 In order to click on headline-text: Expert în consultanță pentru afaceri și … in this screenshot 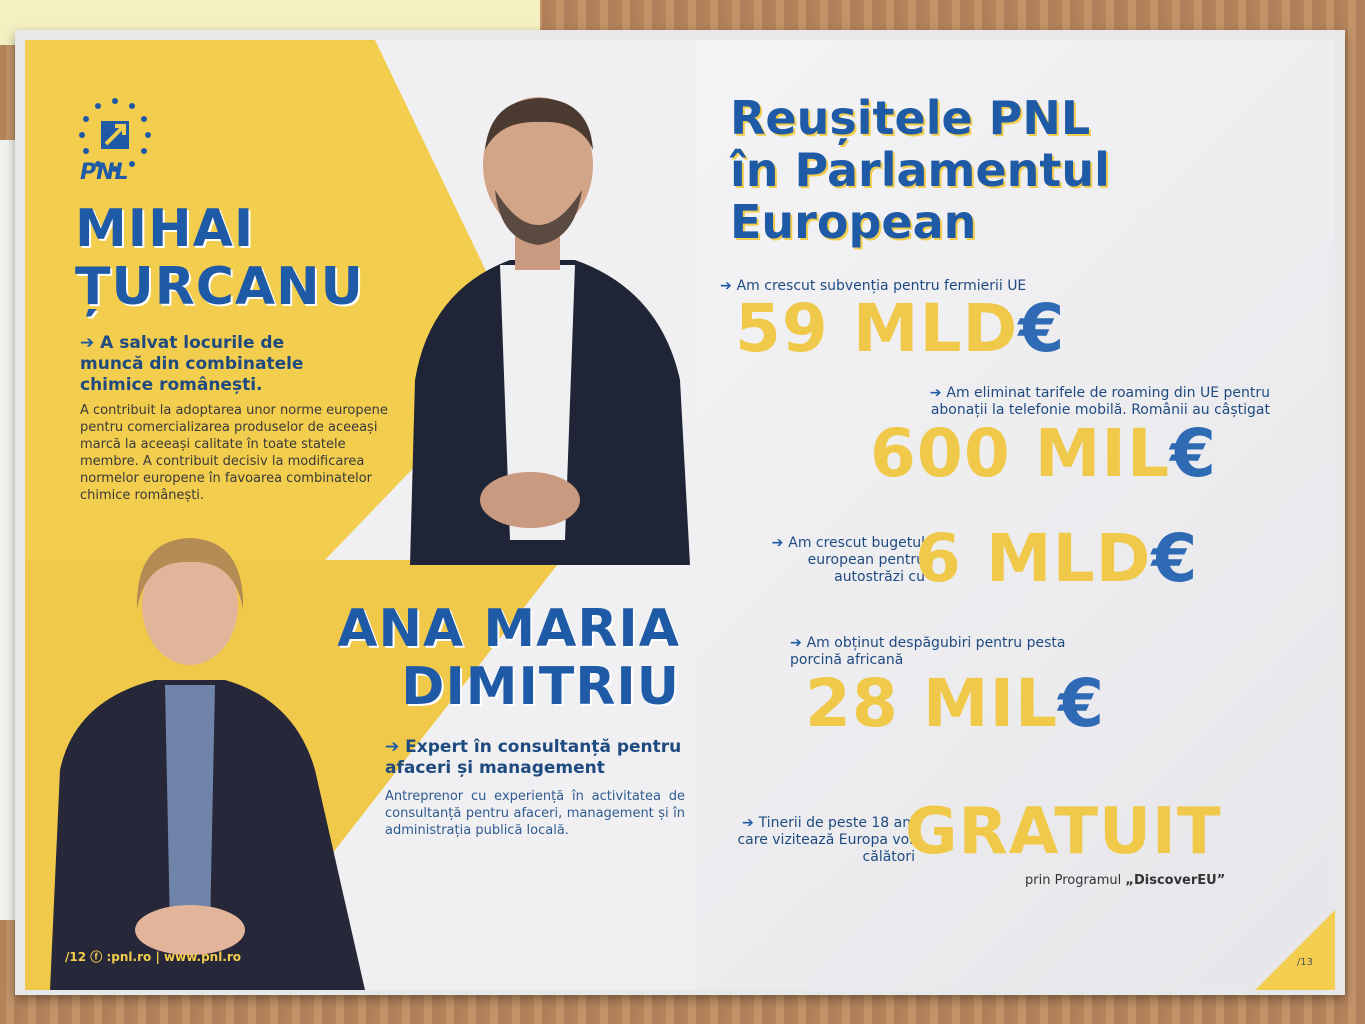, I will do `click(533, 757)`.